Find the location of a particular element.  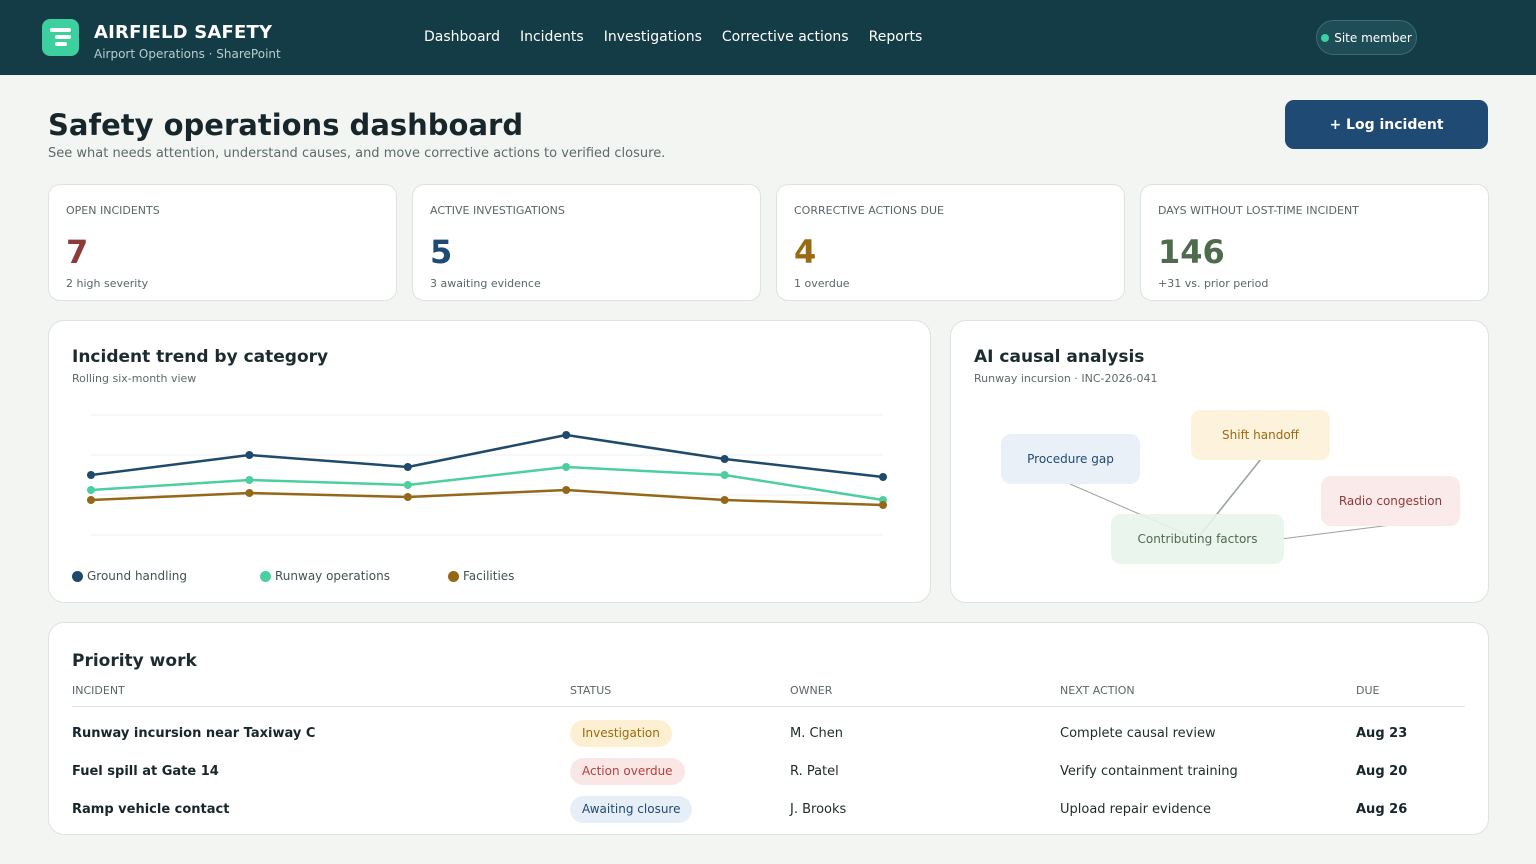

kpi-value: 146 is located at coordinates (1191, 252).